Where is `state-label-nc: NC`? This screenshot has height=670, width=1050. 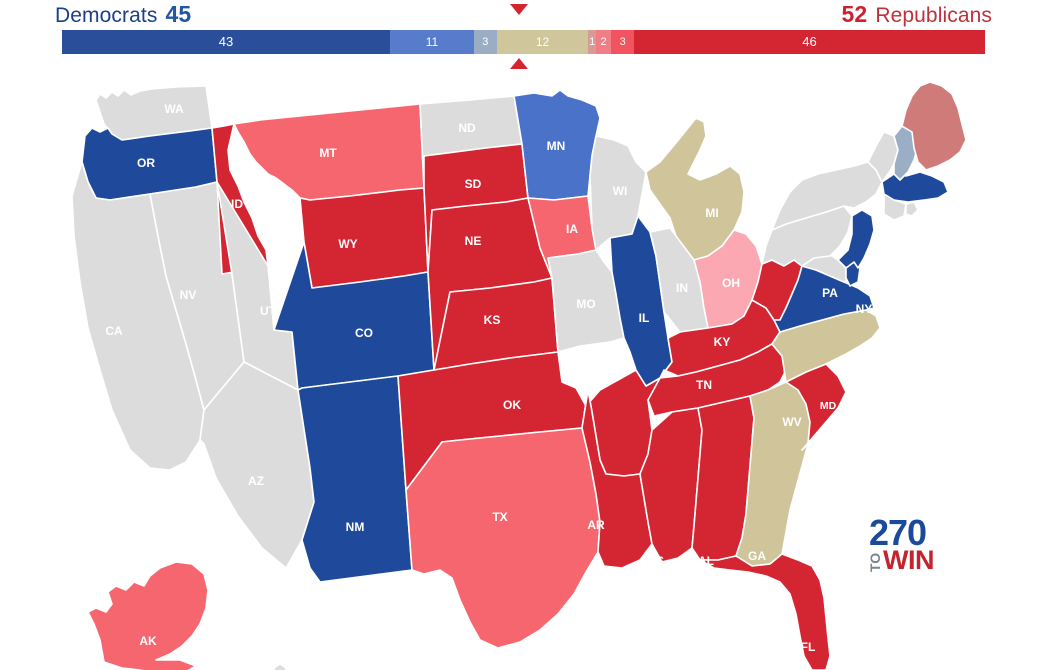
state-label-nc: NC is located at coordinates (840, 489).